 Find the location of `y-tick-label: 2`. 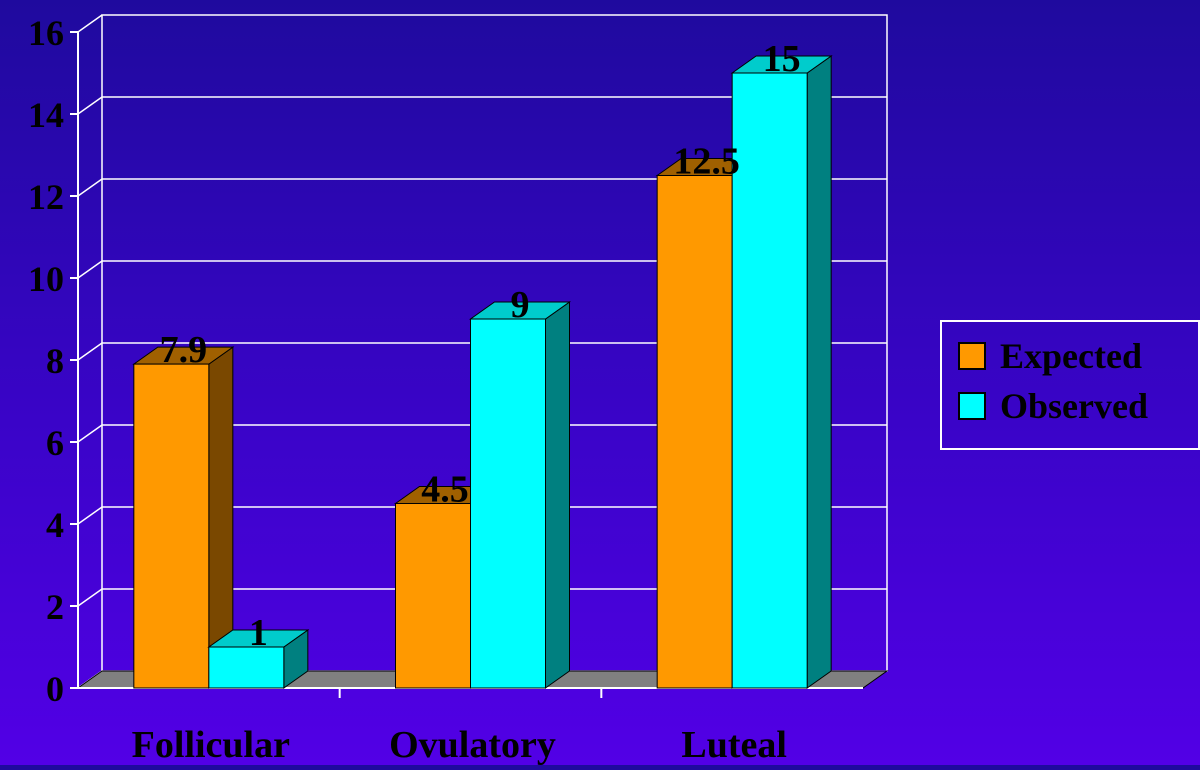

y-tick-label: 2 is located at coordinates (55, 607).